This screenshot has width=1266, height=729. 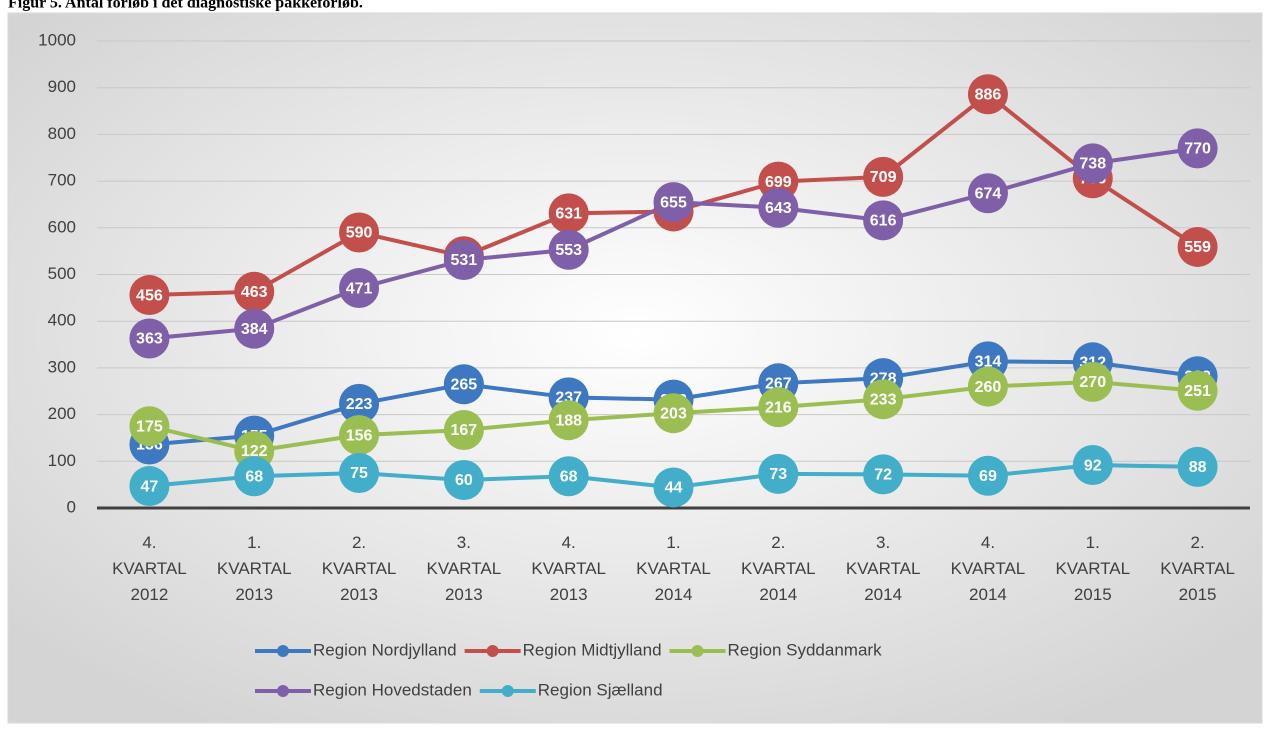 What do you see at coordinates (62, 273) in the screenshot?
I see `y-tick-label: 500` at bounding box center [62, 273].